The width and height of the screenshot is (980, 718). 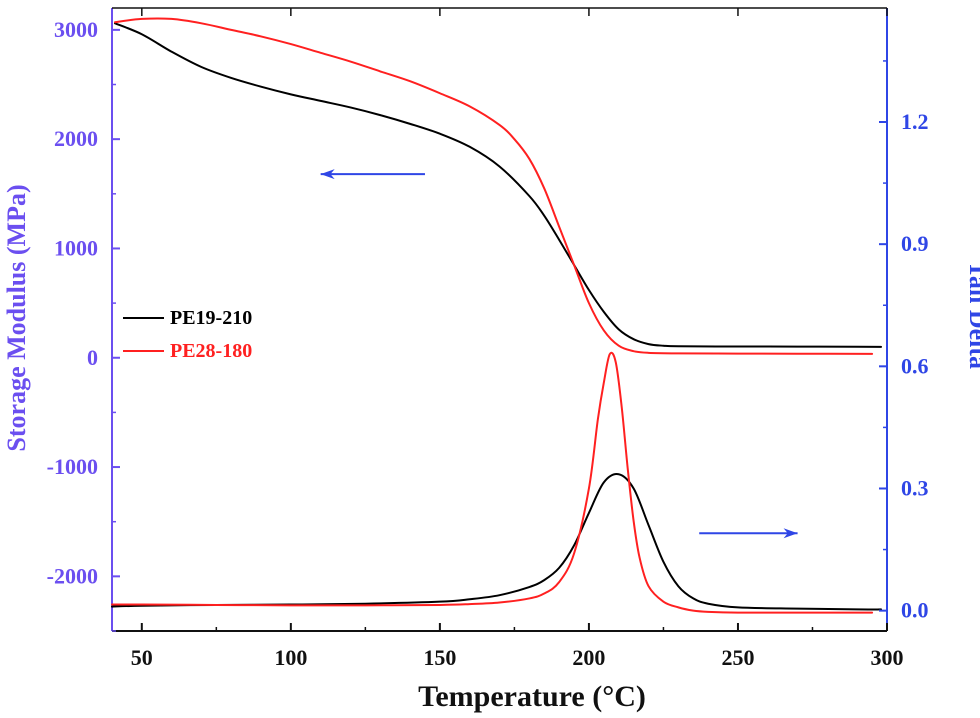 I want to click on legend: PE19-210 PE28-180, so click(x=187, y=334).